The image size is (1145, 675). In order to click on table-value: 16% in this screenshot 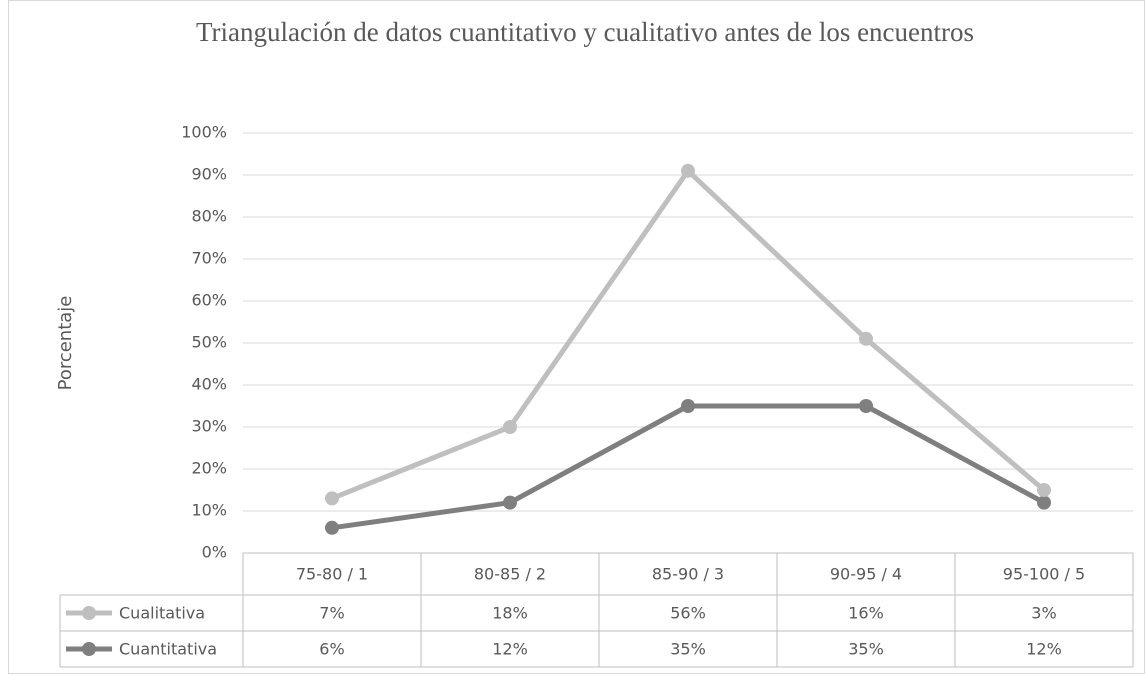, I will do `click(866, 613)`.